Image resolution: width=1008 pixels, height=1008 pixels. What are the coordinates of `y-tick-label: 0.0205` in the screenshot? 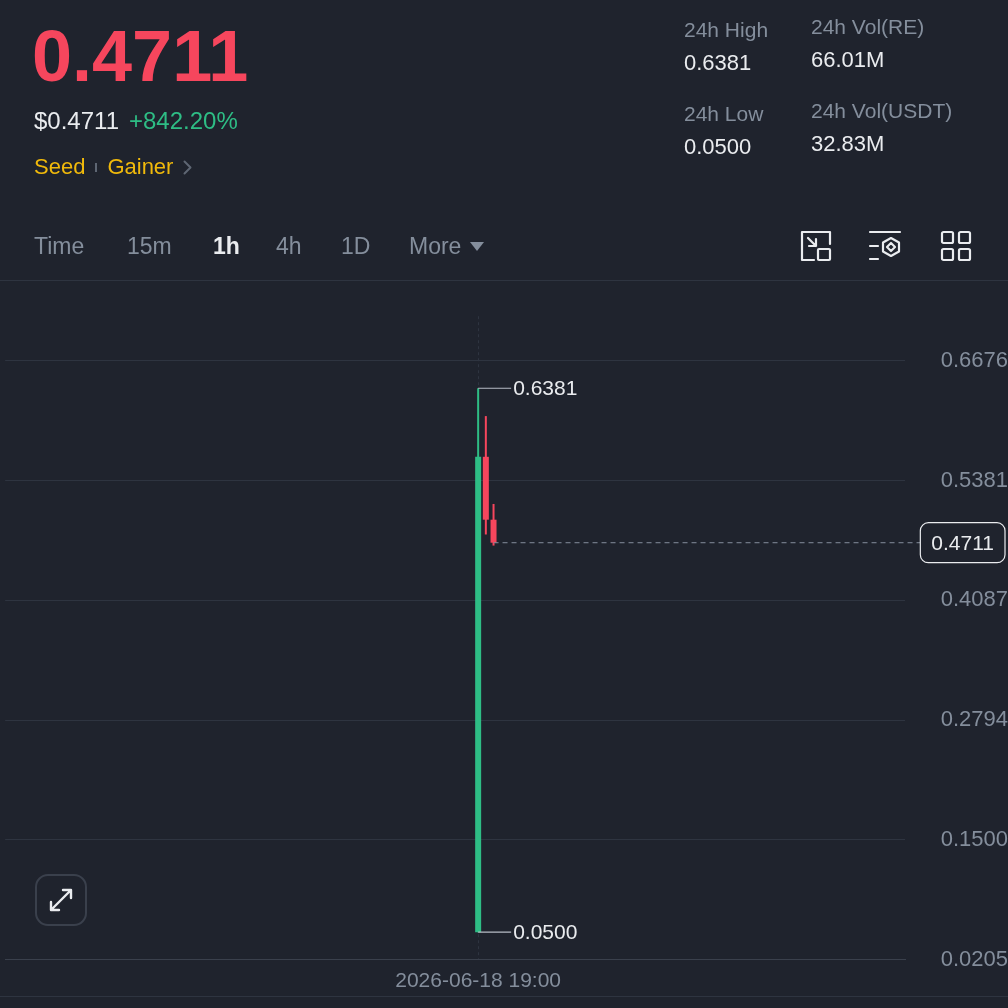 It's located at (974, 958).